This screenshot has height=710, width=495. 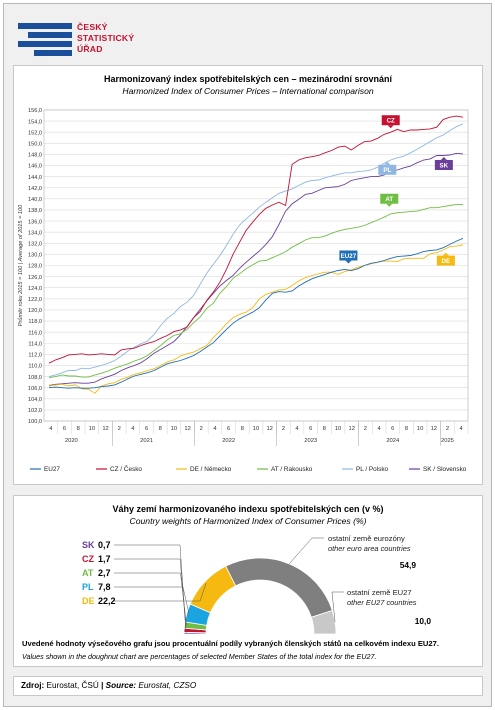 What do you see at coordinates (35, 422) in the screenshot?
I see `y-tick-label: 100,0` at bounding box center [35, 422].